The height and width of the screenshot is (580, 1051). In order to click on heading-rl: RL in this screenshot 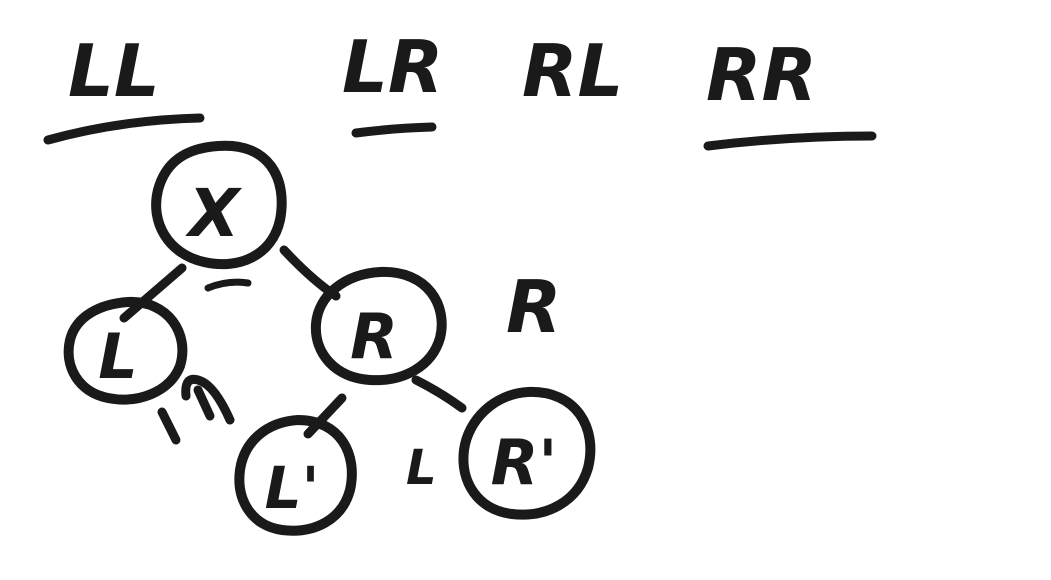, I will do `click(572, 71)`.